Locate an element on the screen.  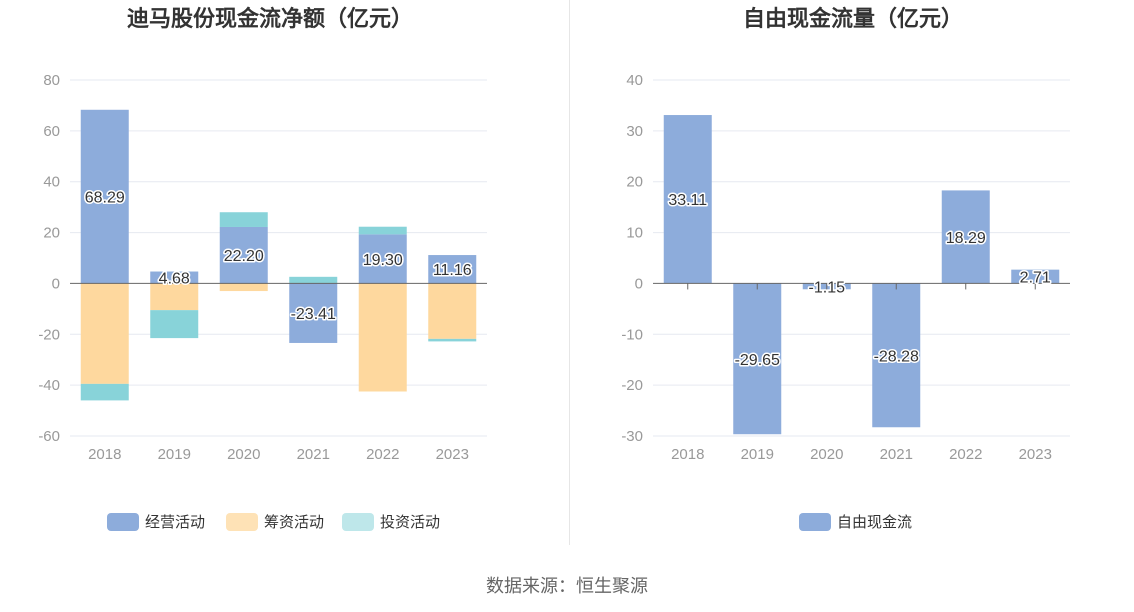
data-source-label: 数据来源： is located at coordinates (531, 586).